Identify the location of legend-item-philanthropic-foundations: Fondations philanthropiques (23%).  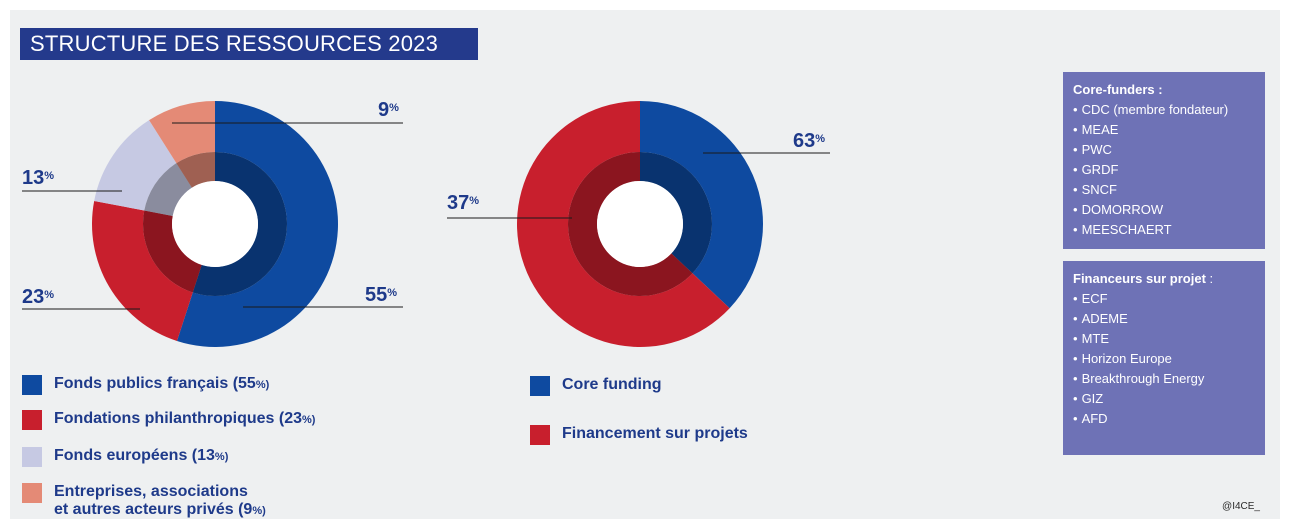
(168, 420).